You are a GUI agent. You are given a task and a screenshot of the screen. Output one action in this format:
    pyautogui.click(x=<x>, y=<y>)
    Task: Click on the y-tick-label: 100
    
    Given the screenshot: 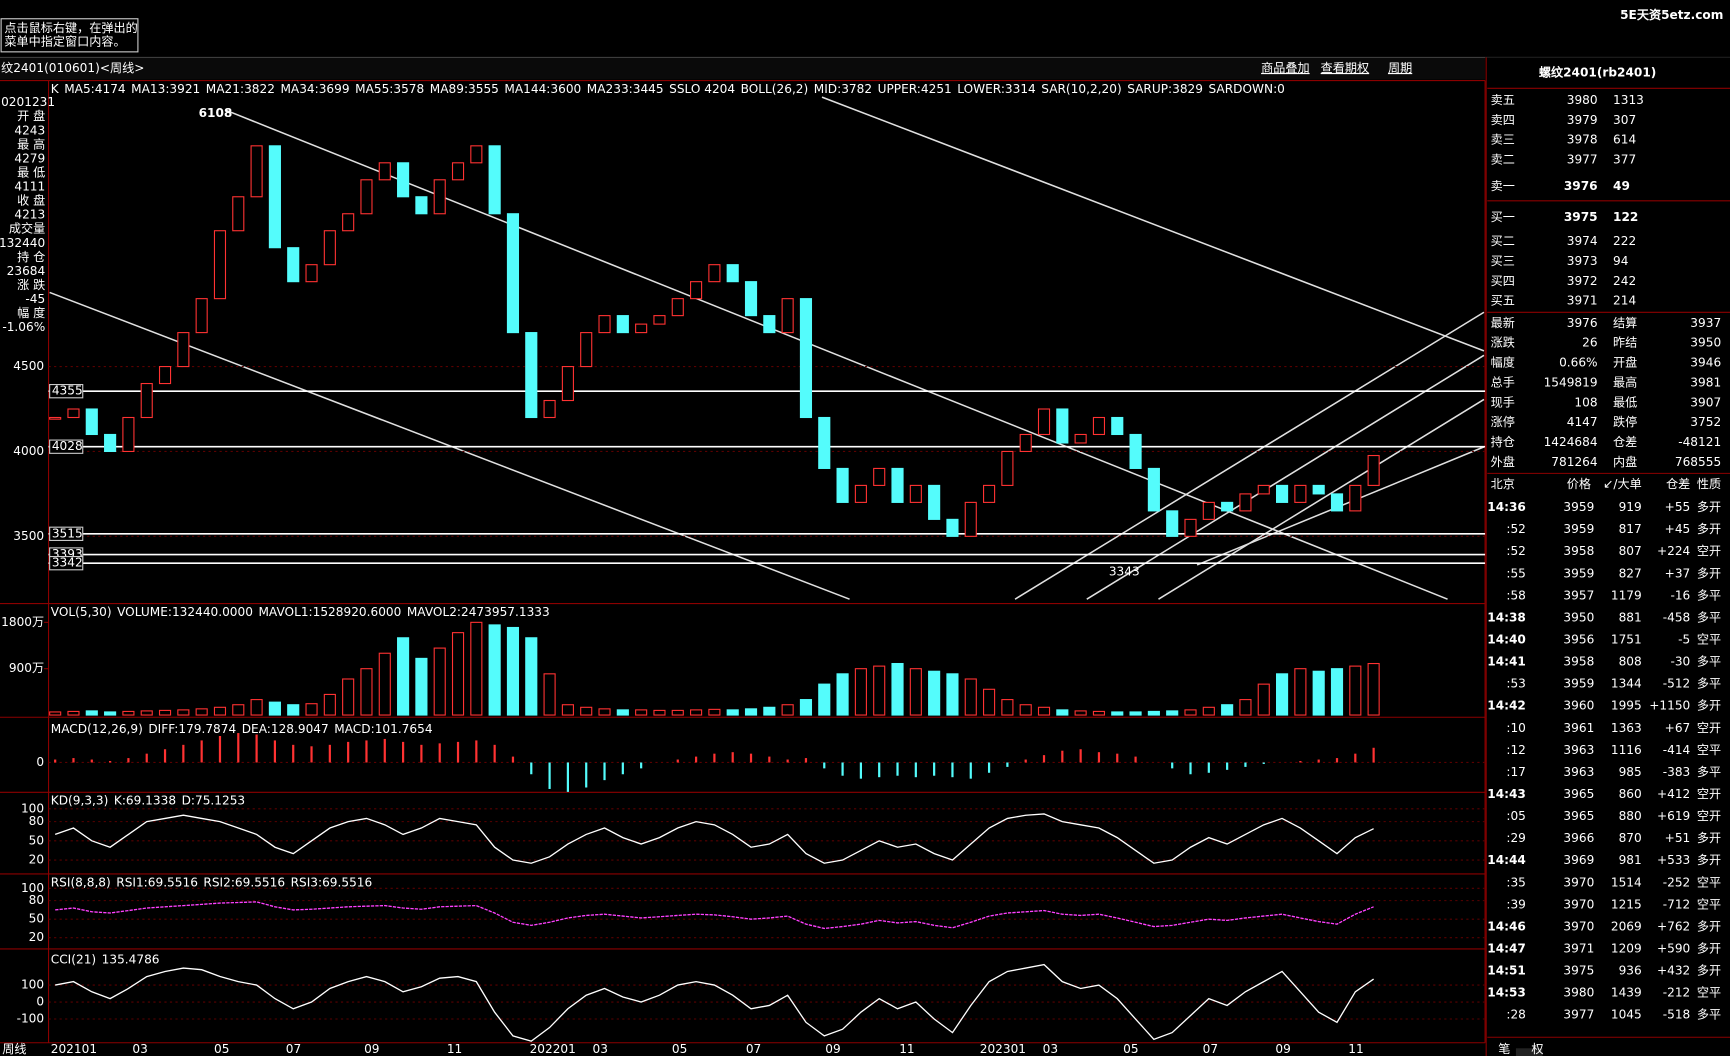 What is the action you would take?
    pyautogui.click(x=32, y=888)
    